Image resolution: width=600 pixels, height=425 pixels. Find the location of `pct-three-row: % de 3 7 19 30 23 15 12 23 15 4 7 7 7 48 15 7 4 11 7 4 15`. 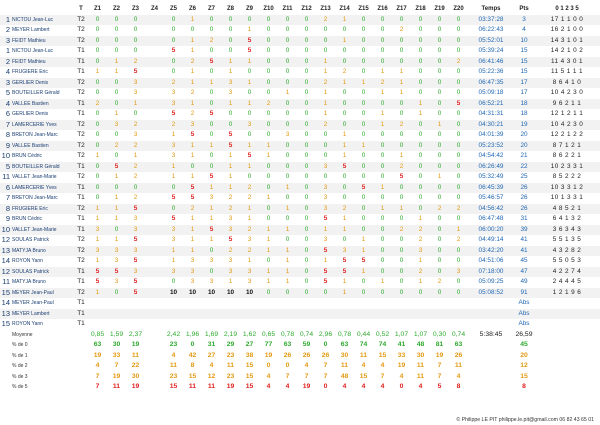

pct-three-row: % de 3 7 19 30 23 15 12 23 15 4 7 7 7 48 15 7 4 11 7 4 15 is located at coordinates (300, 377).